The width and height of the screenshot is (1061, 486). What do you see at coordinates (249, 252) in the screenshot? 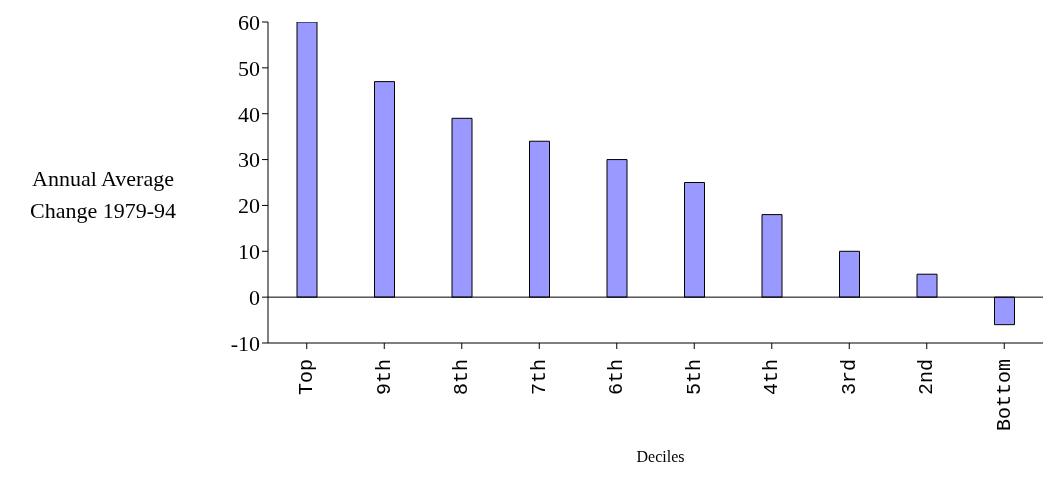
I see `y-tick-label: 10` at bounding box center [249, 252].